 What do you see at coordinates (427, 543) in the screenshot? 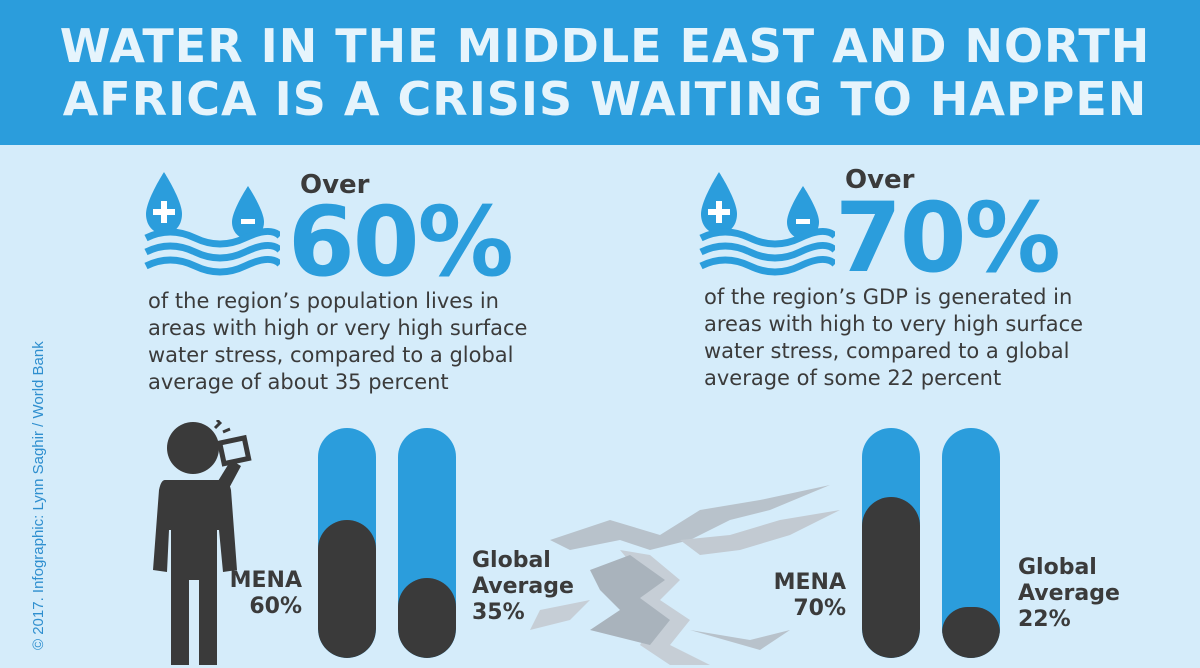
I see `bar-global-population` at bounding box center [427, 543].